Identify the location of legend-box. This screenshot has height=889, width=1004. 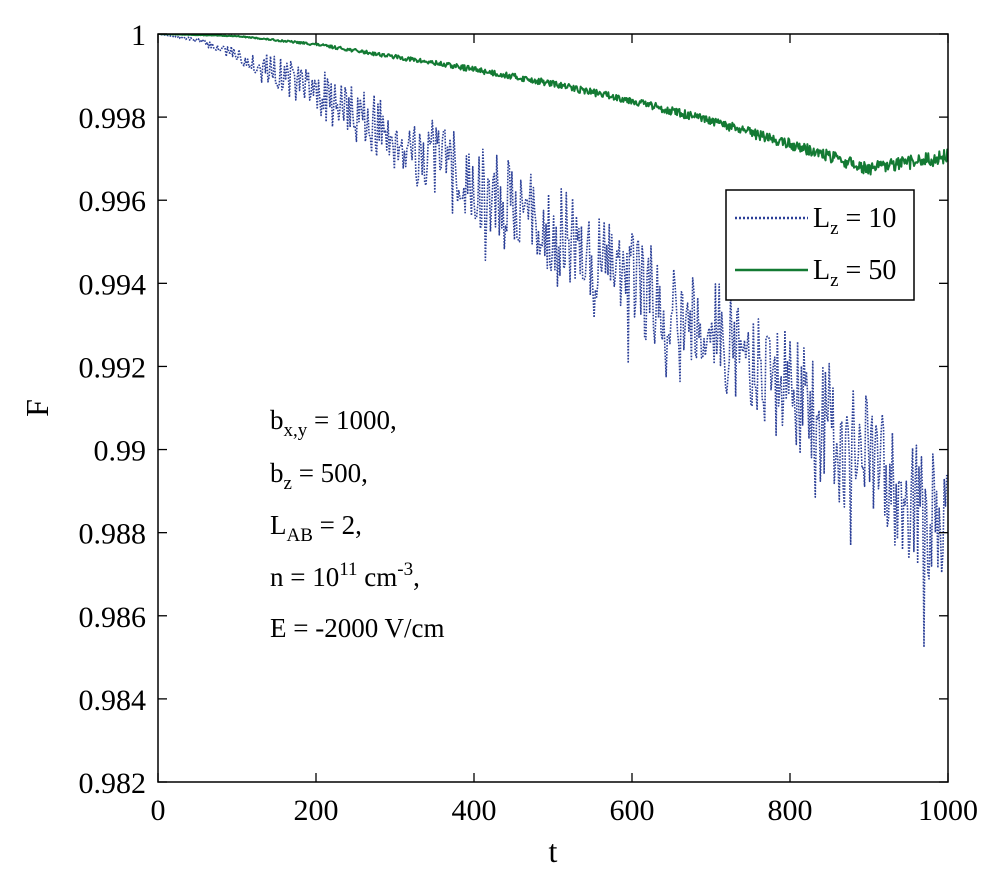
(820, 245).